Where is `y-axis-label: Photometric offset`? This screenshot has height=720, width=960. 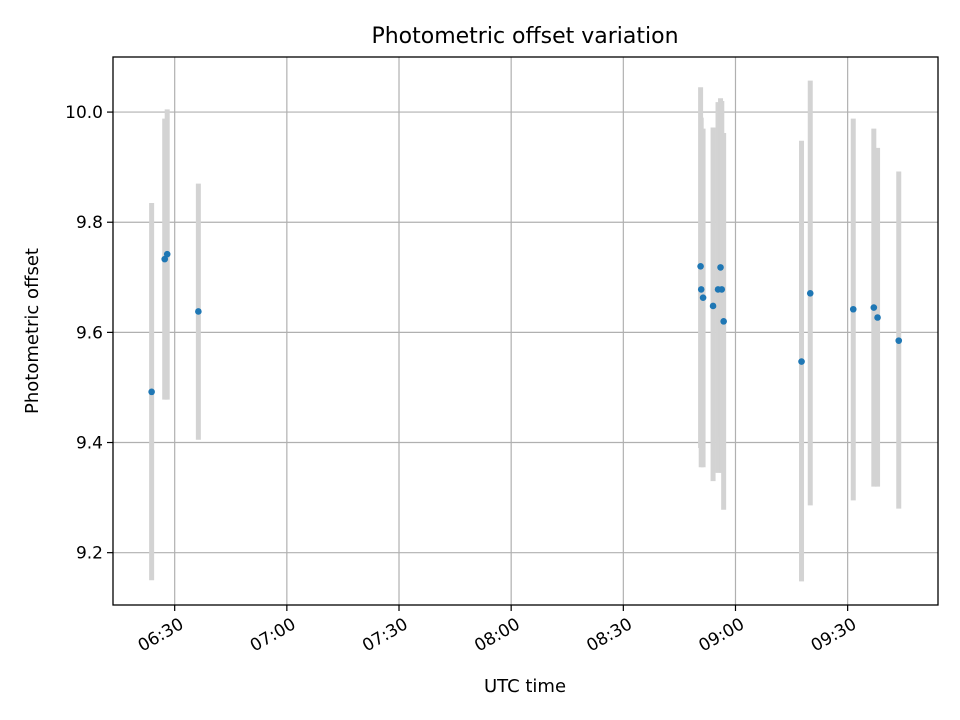 y-axis-label: Photometric offset is located at coordinates (32, 331).